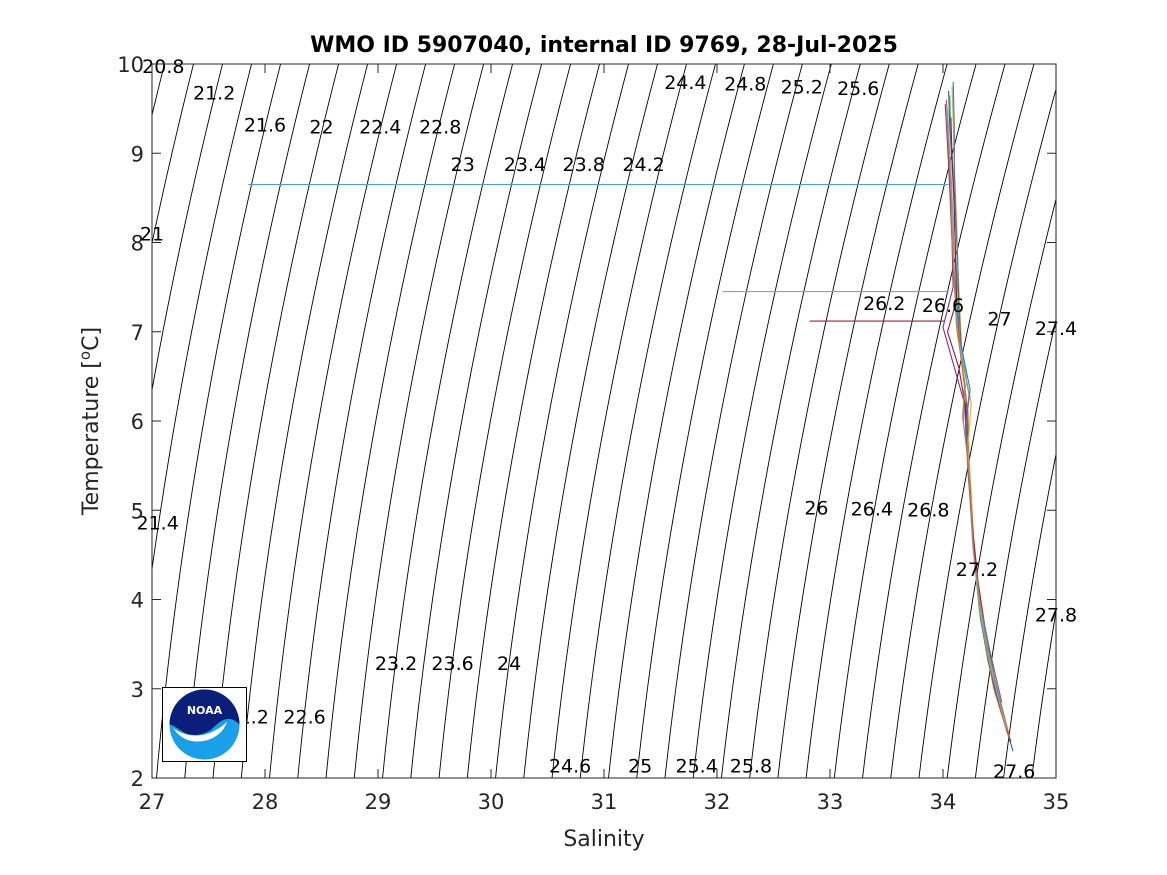  I want to click on y-axis-label-unit: C], so click(91, 339).